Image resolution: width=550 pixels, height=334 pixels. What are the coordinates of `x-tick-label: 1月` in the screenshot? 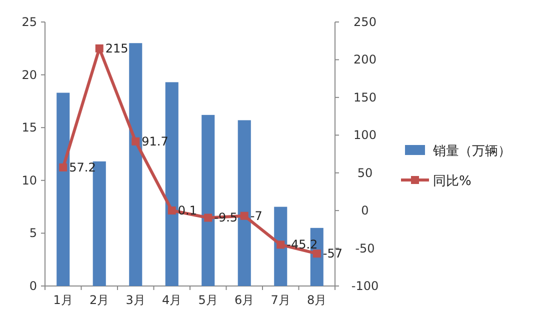 It's located at (63, 300).